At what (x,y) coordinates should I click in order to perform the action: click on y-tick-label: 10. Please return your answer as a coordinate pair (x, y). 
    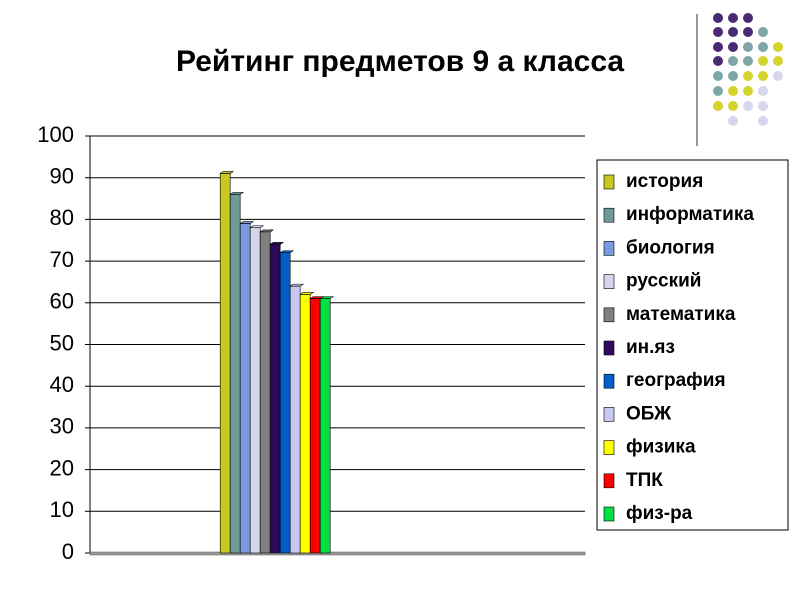
    Looking at the image, I should click on (62, 509).